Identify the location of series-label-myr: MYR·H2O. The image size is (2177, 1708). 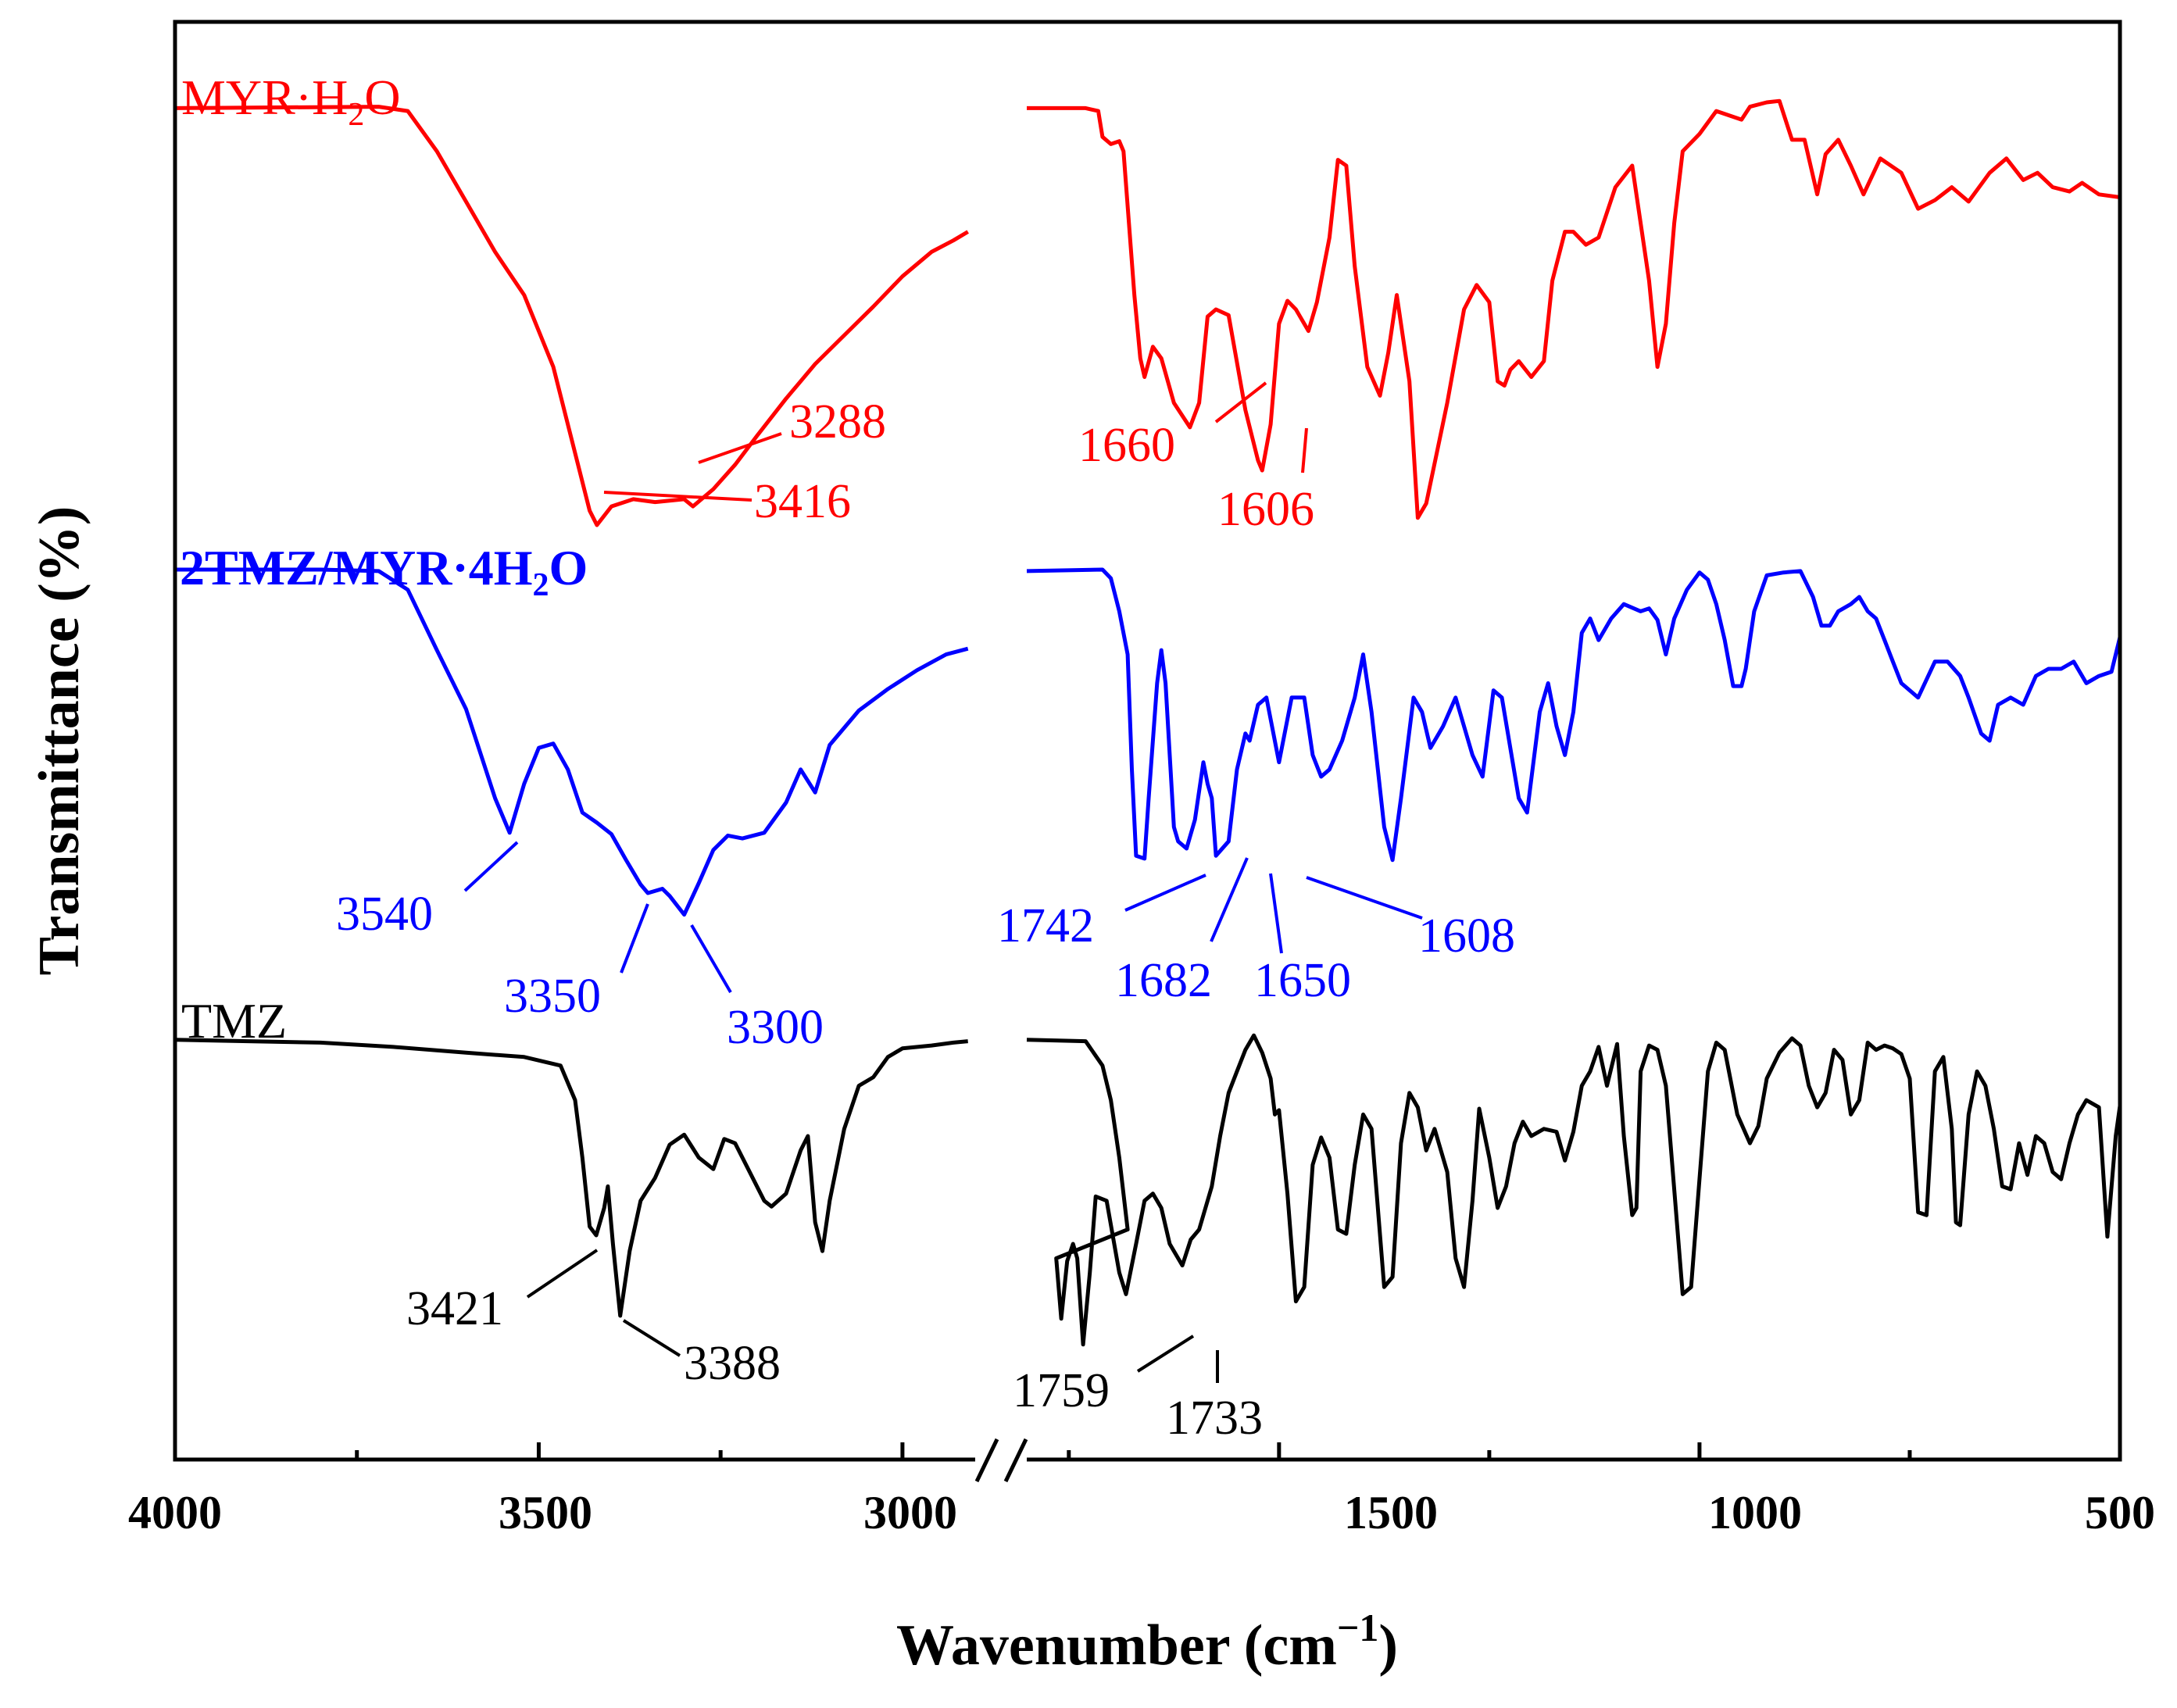
(291, 101).